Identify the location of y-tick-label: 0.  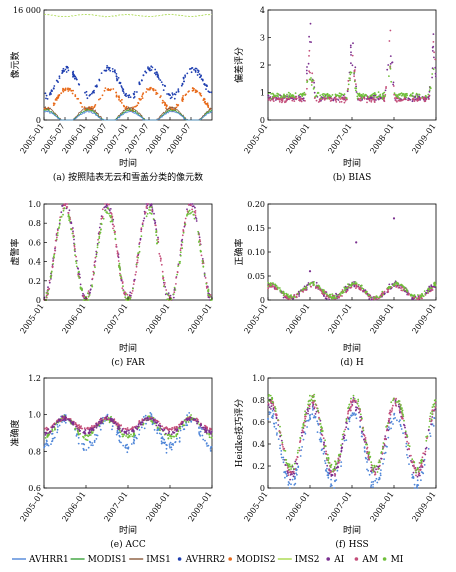
(38, 120).